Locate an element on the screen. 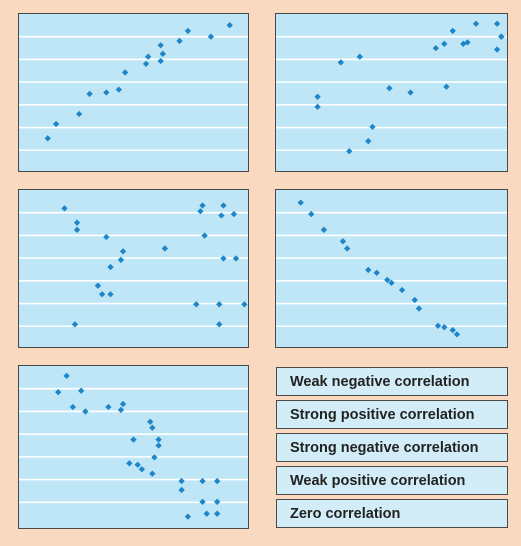  scatter-panel-middle-right is located at coordinates (391, 268).